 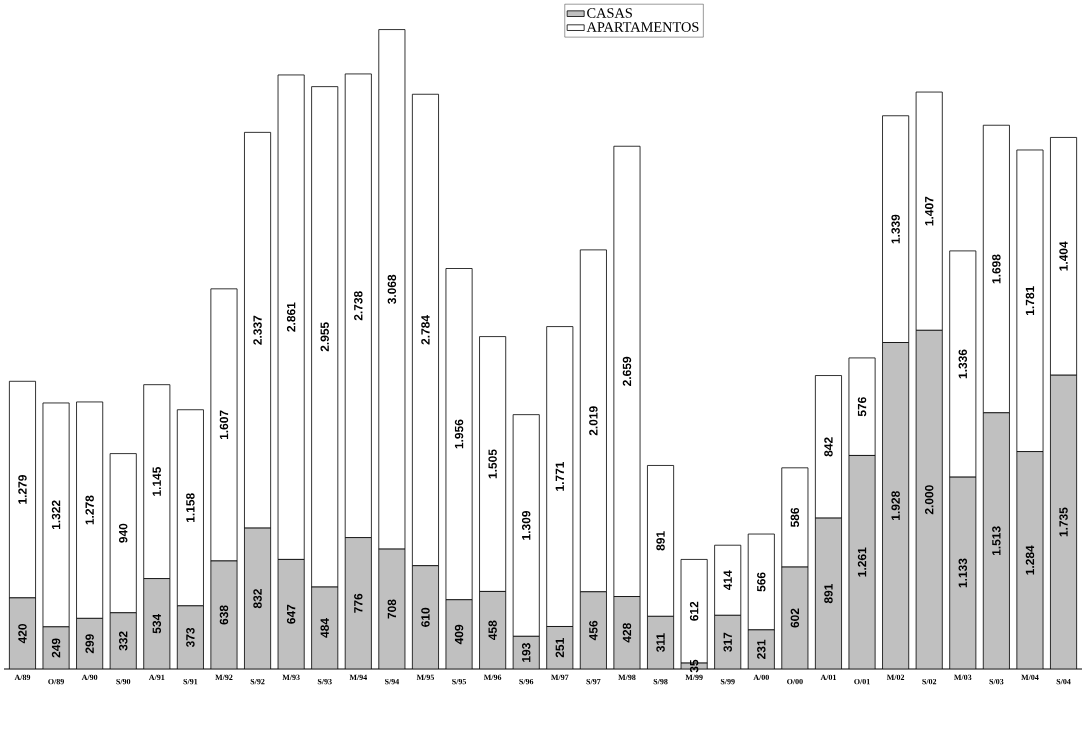 I want to click on data-label: 1.336, so click(x=963, y=364).